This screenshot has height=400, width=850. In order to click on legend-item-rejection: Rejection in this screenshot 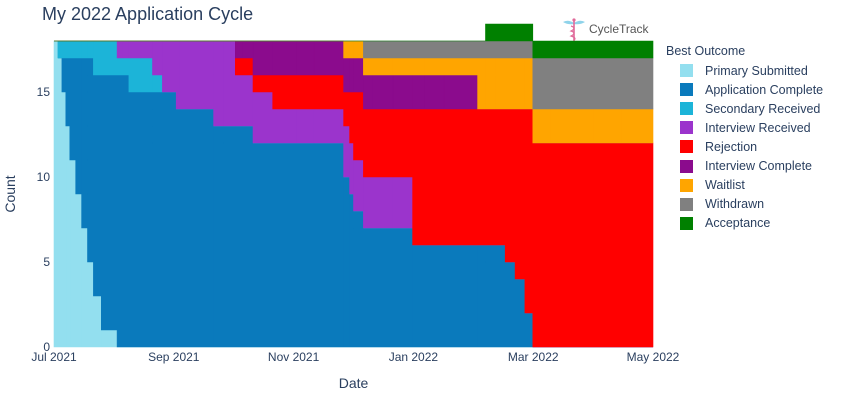, I will do `click(744, 146)`.